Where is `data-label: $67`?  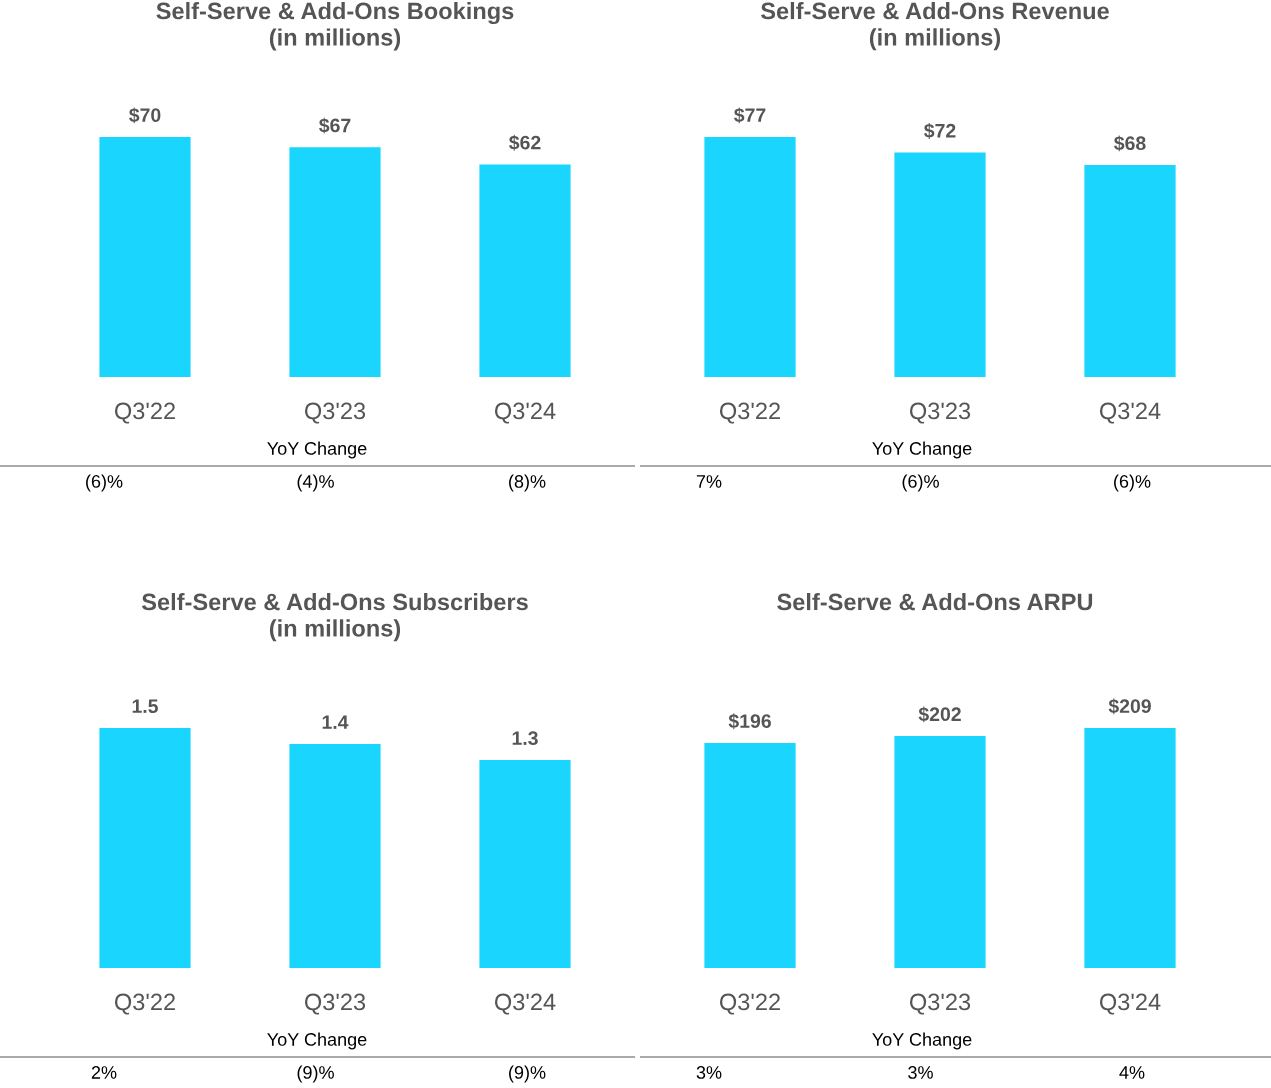
data-label: $67 is located at coordinates (335, 125).